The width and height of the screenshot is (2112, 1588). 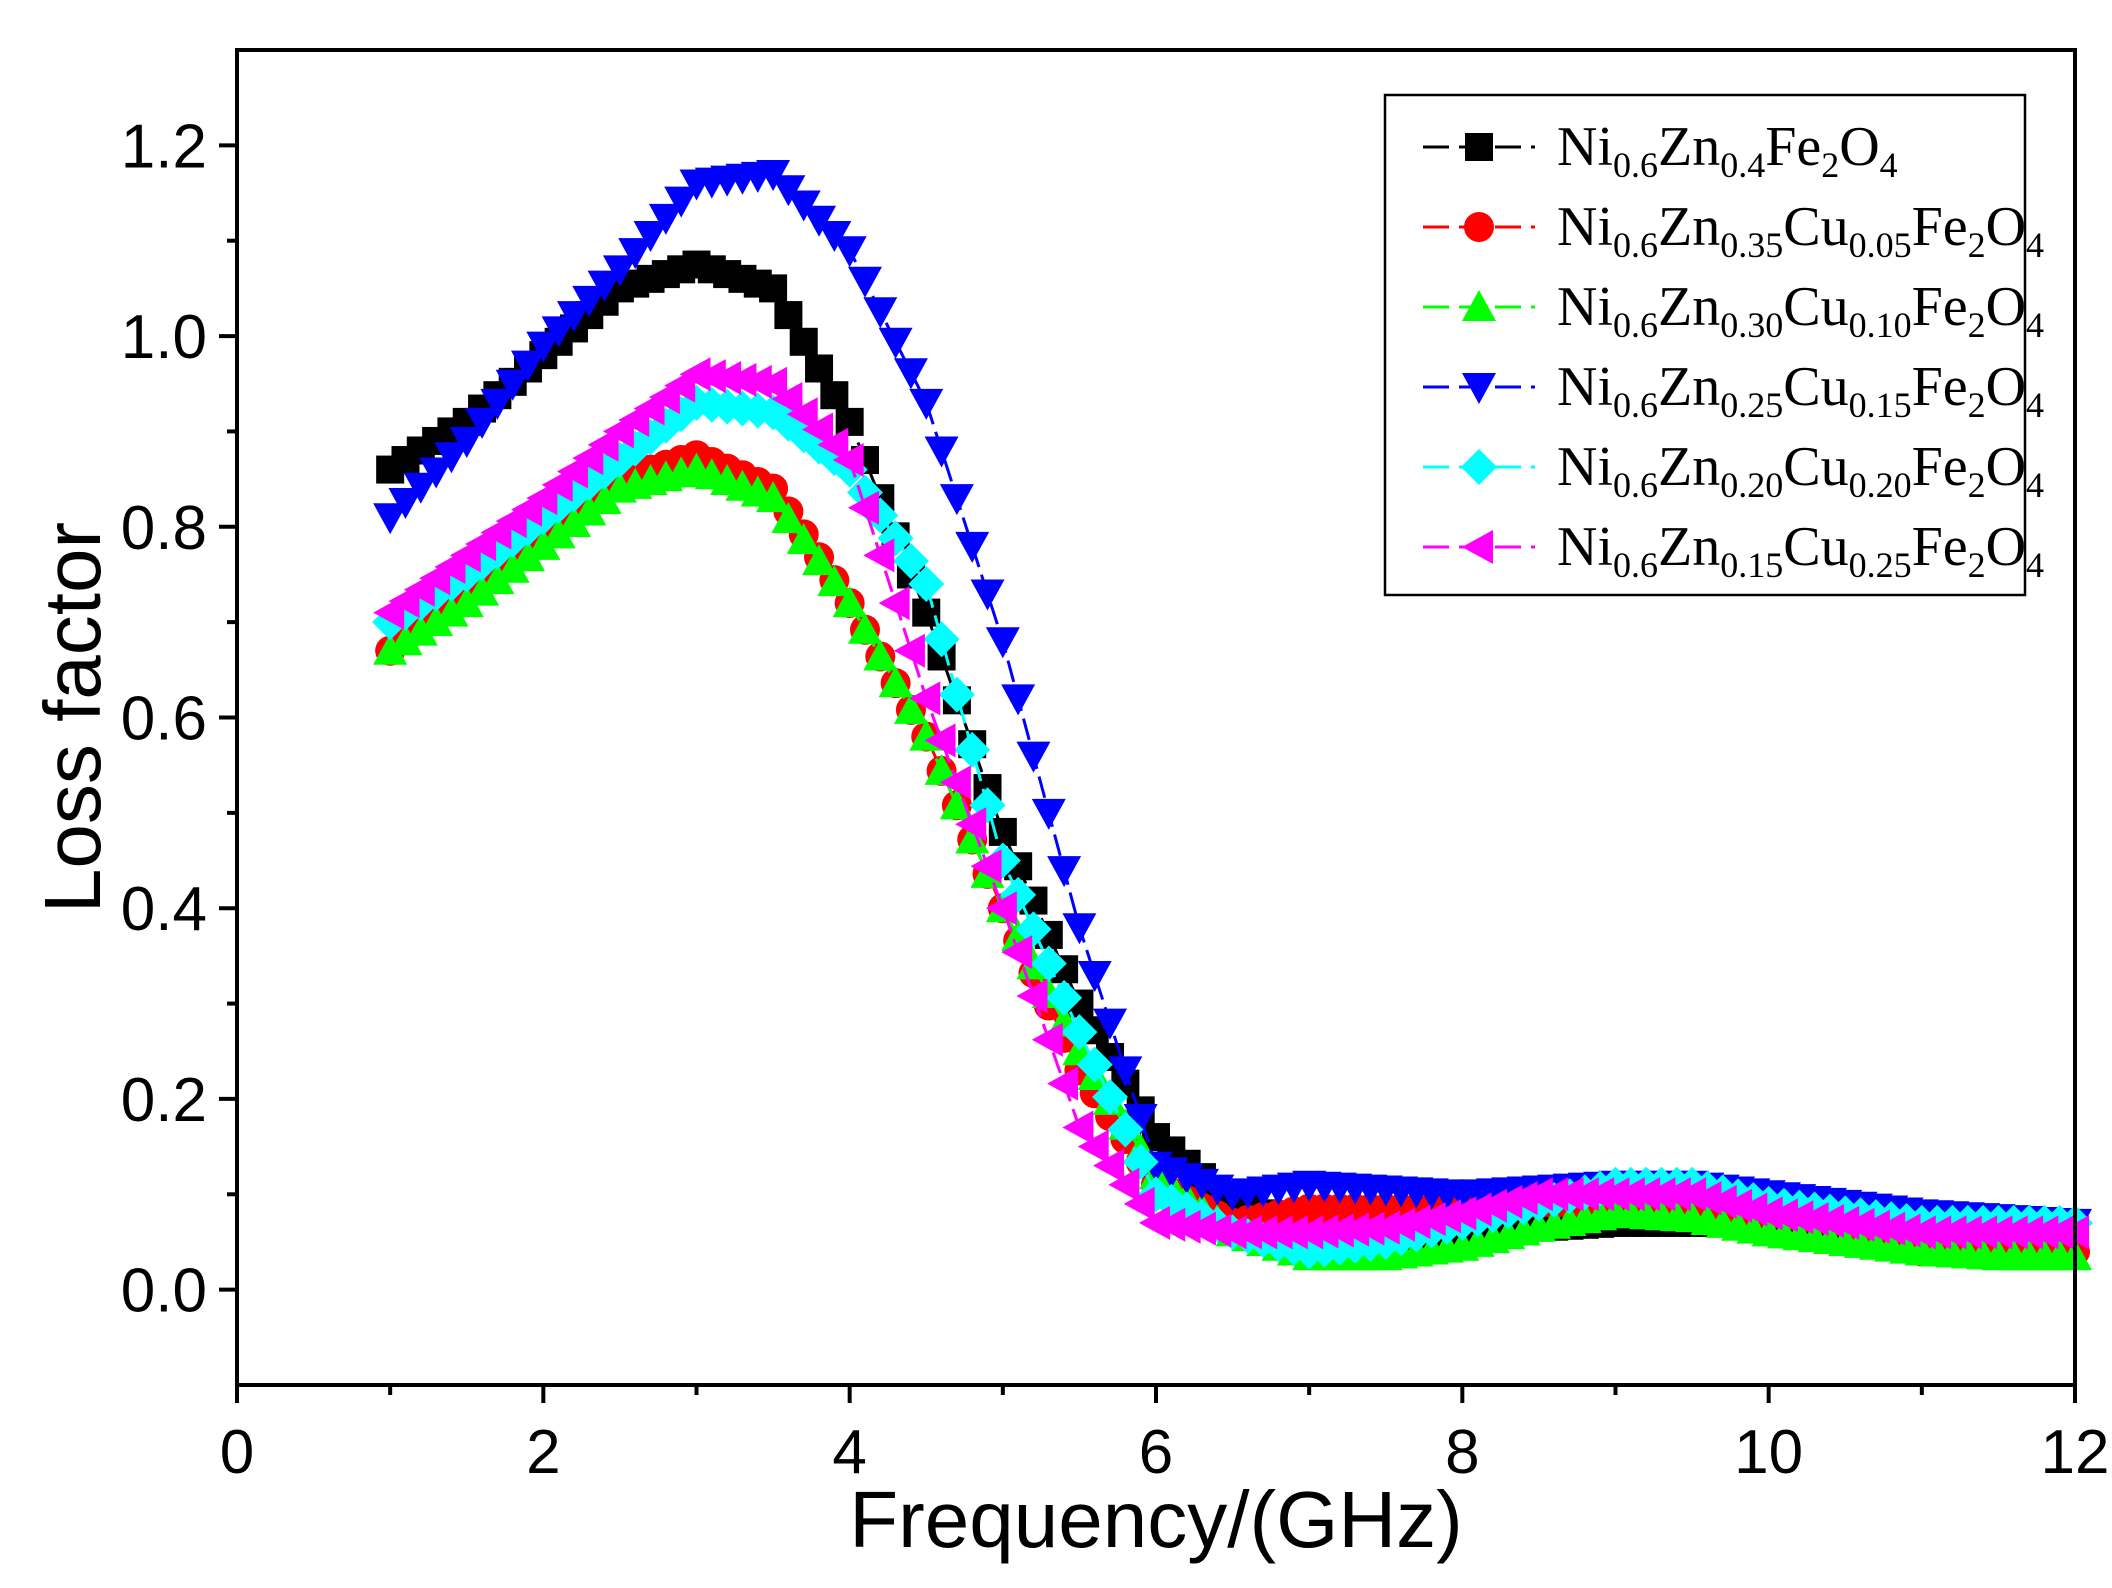 What do you see at coordinates (1742, 165) in the screenshot?
I see `legend-subscript: 0.4` at bounding box center [1742, 165].